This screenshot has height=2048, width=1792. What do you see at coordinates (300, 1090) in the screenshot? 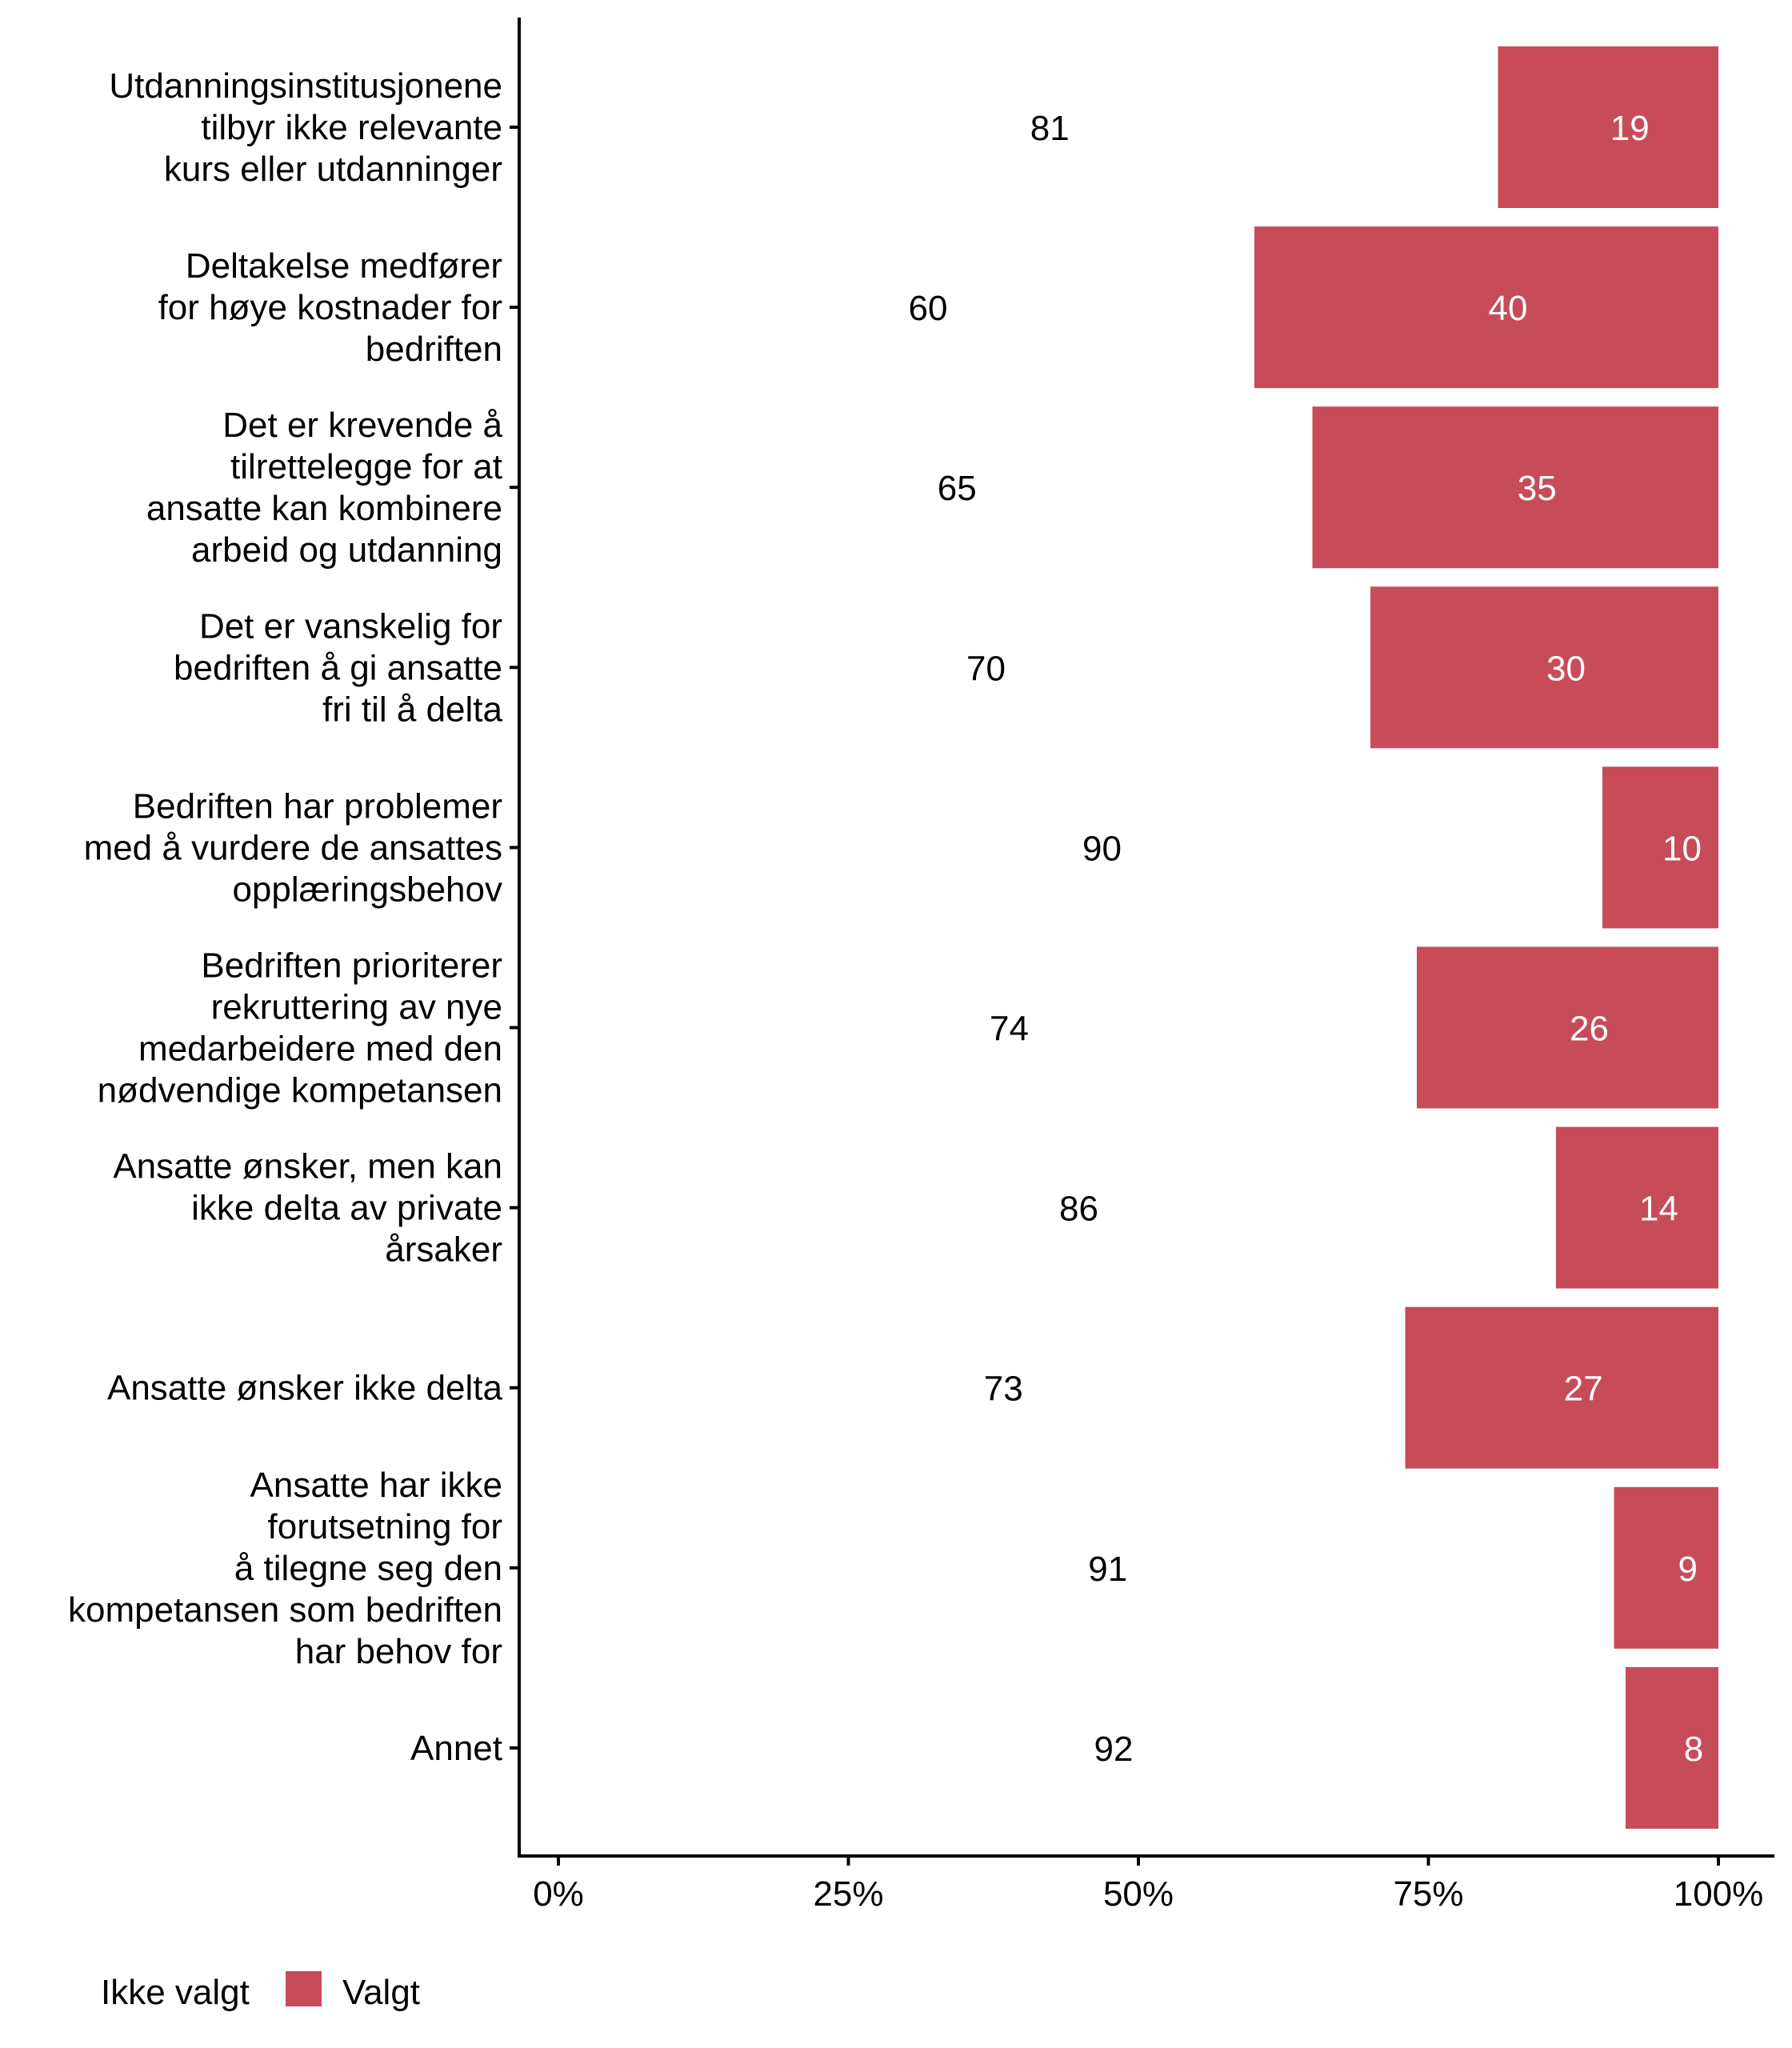
I see `category-label-line: nødvendige kompetansen` at bounding box center [300, 1090].